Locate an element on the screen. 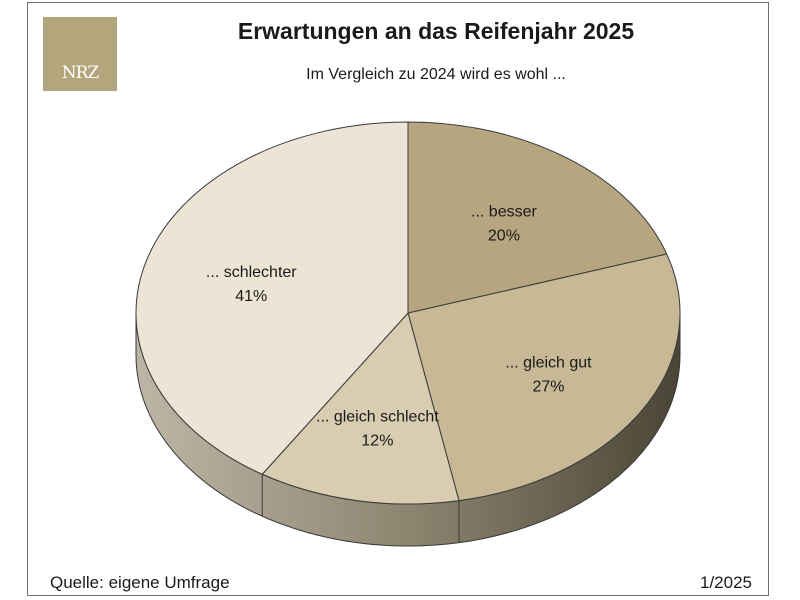 The width and height of the screenshot is (800, 600). slice-value: 20% is located at coordinates (504, 235).